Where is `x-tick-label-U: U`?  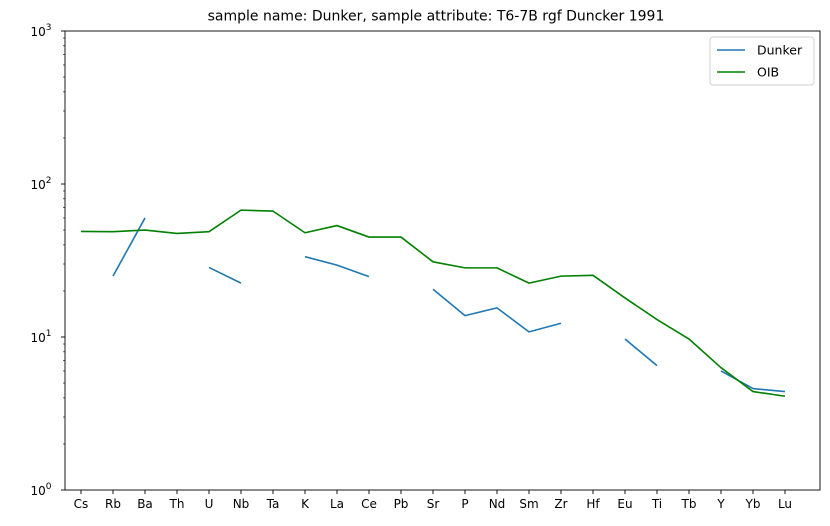 x-tick-label-U: U is located at coordinates (209, 504).